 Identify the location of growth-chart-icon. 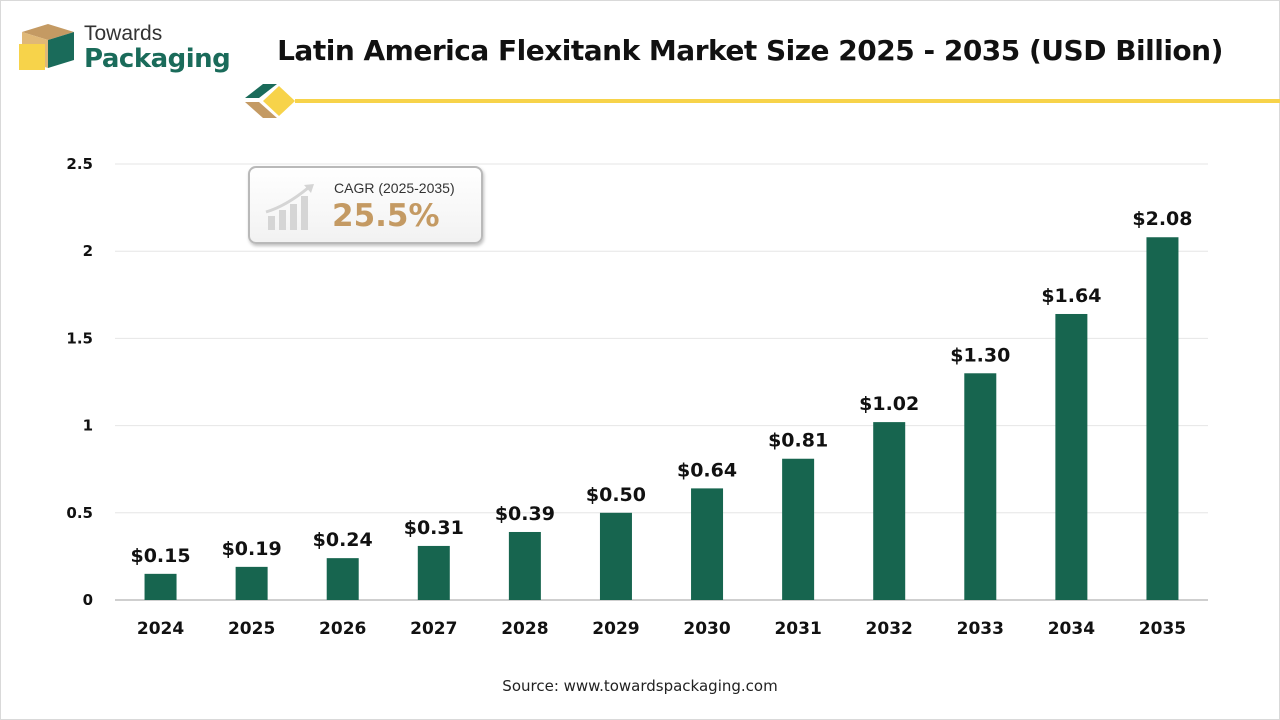
(289, 207).